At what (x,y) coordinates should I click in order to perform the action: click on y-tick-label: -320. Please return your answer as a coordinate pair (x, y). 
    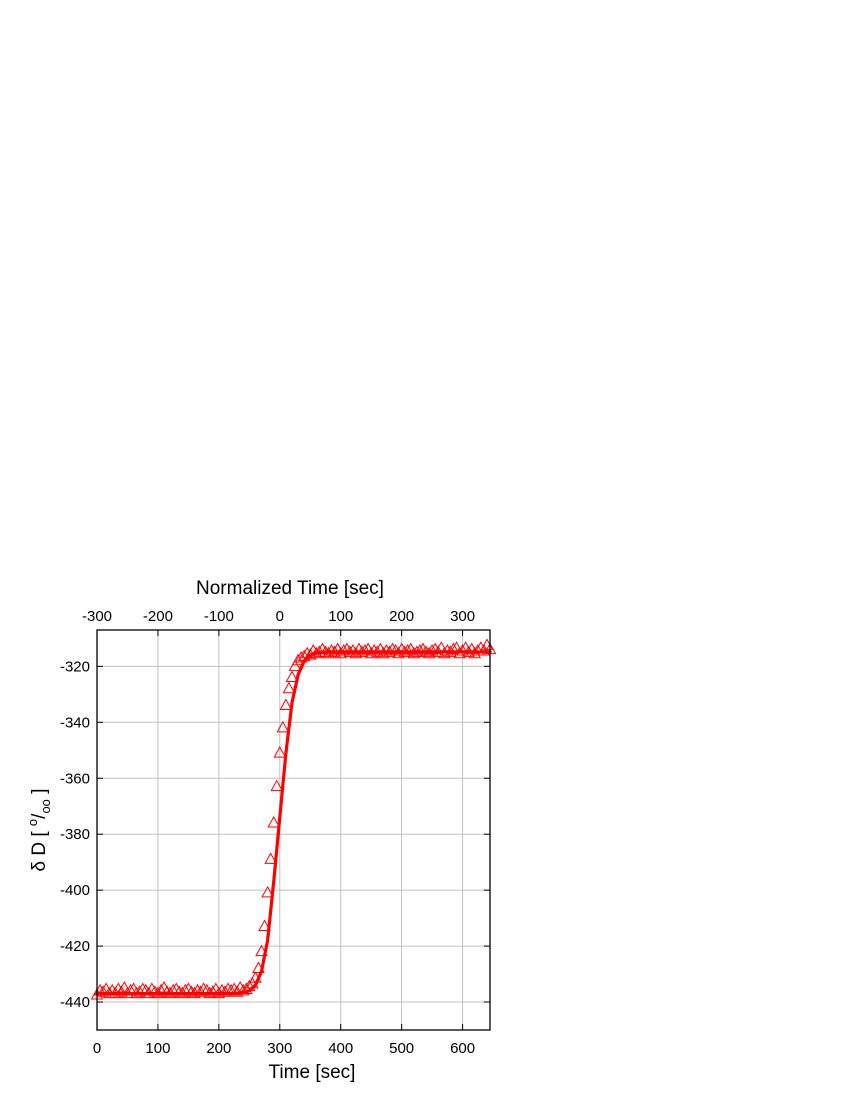
    Looking at the image, I should click on (75, 666).